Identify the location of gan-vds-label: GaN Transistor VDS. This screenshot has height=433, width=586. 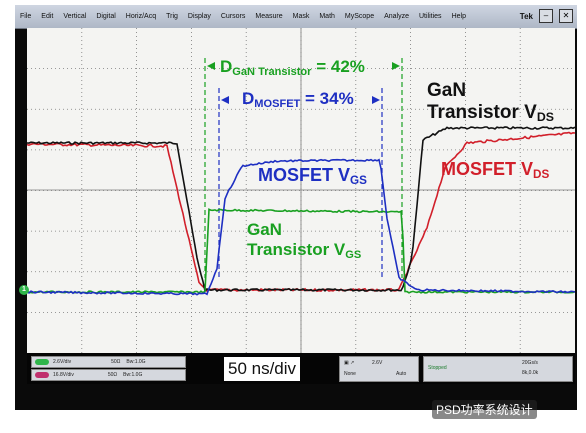
(490, 102).